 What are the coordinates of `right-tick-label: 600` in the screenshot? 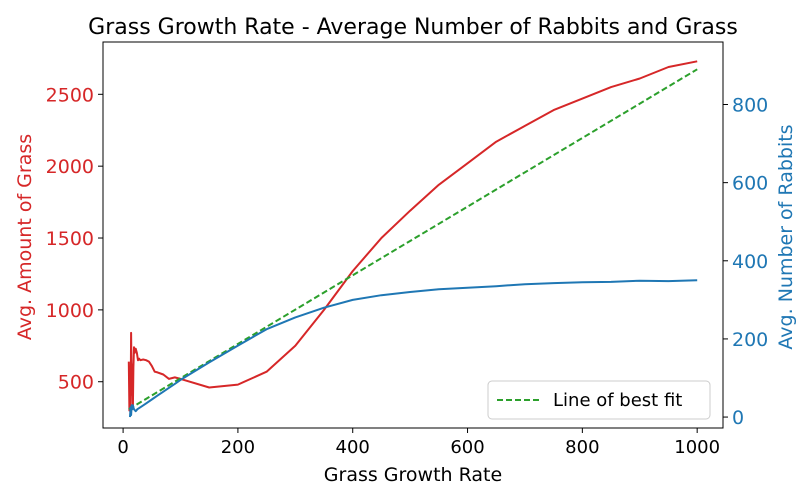 It's located at (750, 184).